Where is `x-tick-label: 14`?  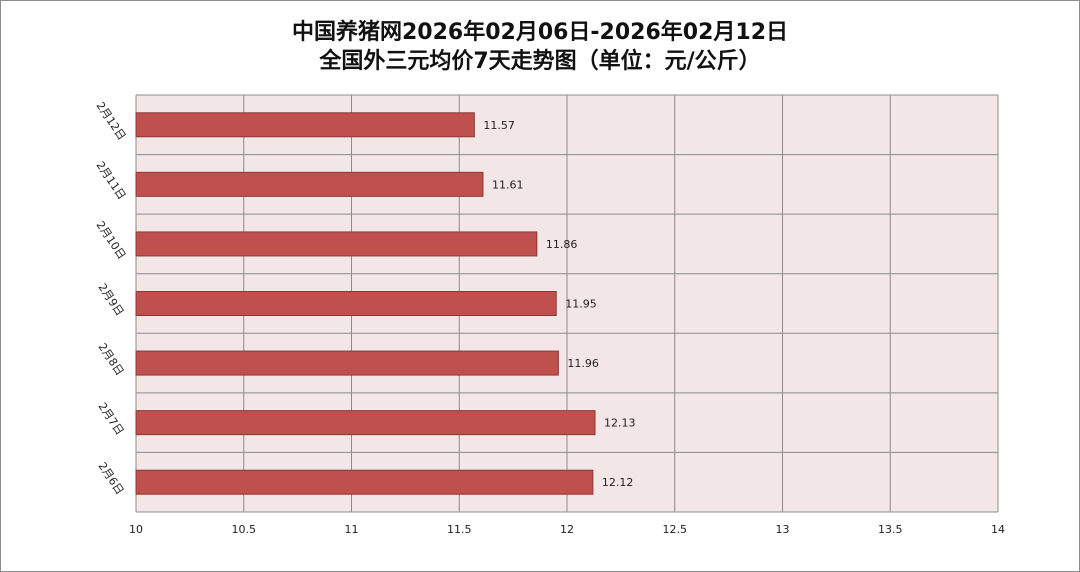 x-tick-label: 14 is located at coordinates (998, 529).